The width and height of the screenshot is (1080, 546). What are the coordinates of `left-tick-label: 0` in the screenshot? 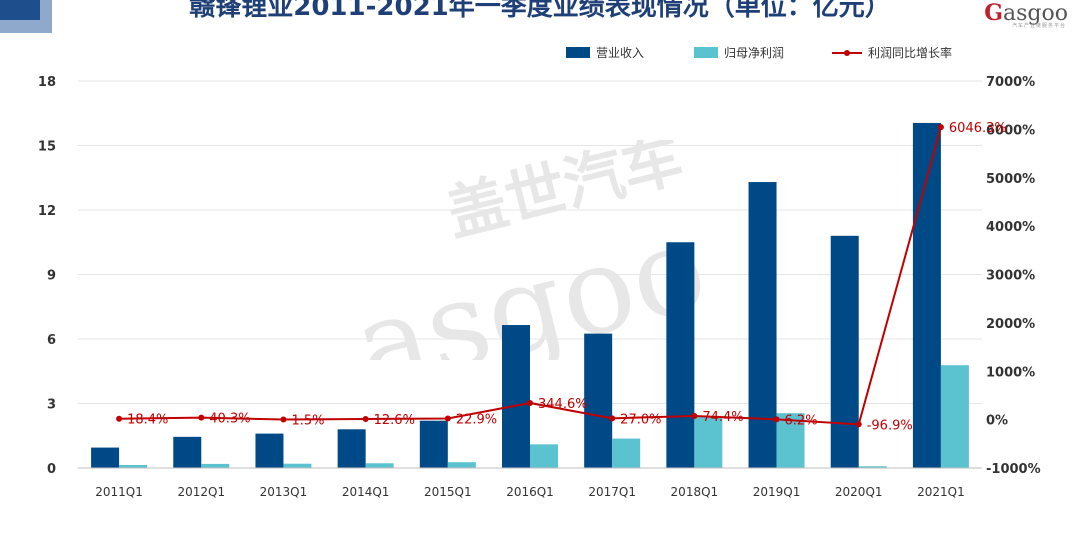 It's located at (51, 469).